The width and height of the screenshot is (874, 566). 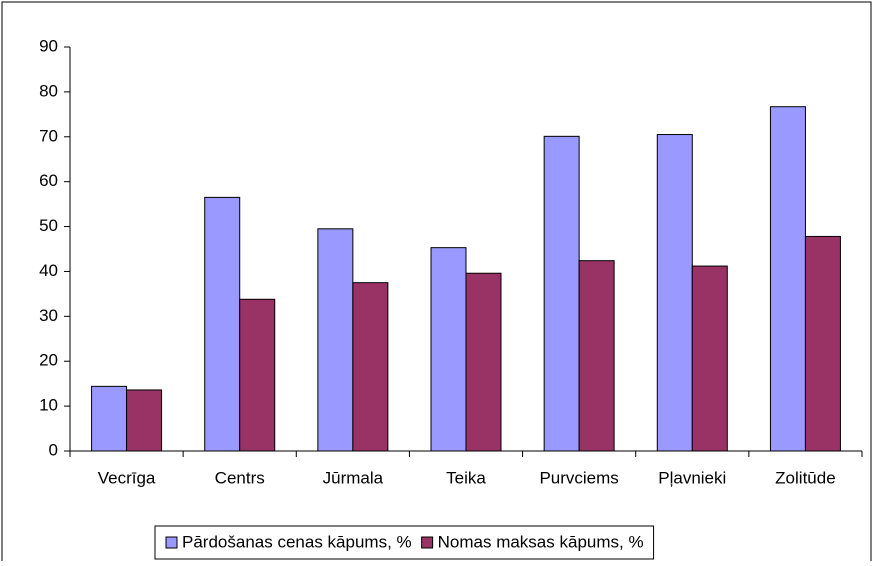 I want to click on y-tick-label: 20, so click(x=48, y=360).